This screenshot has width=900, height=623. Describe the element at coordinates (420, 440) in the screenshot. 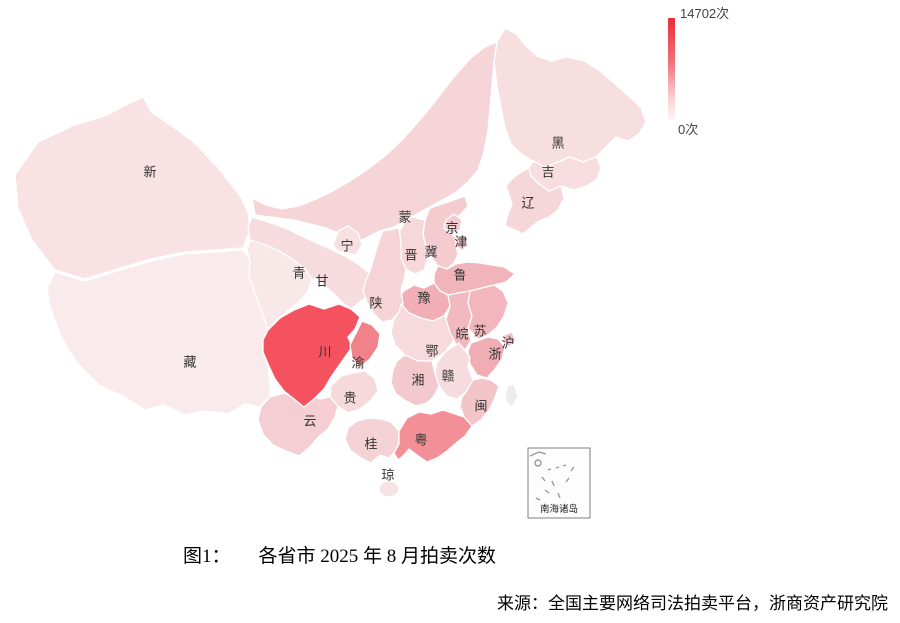

I see `province-label-guangdong: 粤` at that location.